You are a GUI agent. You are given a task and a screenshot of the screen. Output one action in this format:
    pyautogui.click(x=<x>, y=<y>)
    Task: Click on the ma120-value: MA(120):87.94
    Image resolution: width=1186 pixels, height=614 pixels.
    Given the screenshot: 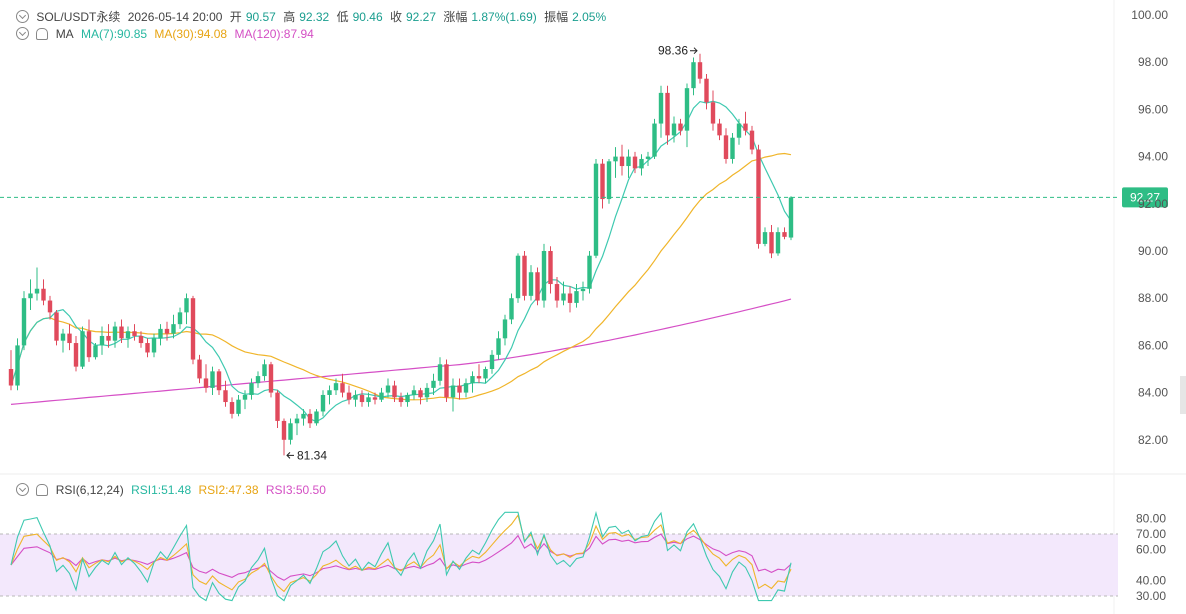 What is the action you would take?
    pyautogui.click(x=274, y=34)
    